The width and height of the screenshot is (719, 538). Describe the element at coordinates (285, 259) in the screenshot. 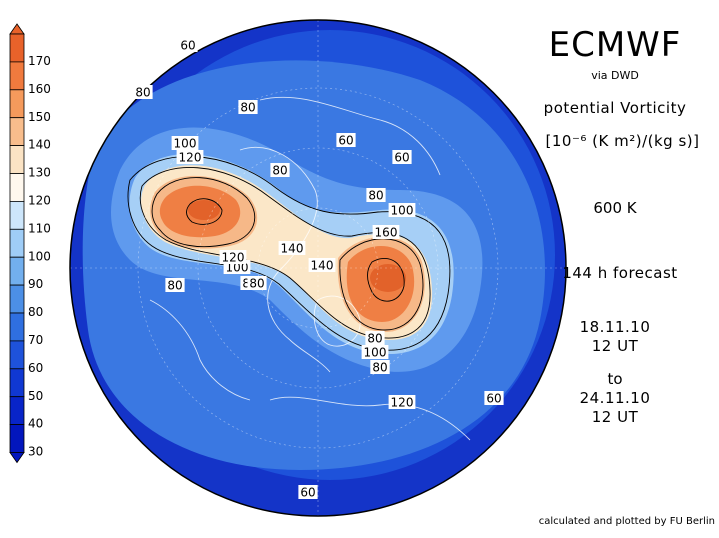

I see `coastline-north-america` at that location.